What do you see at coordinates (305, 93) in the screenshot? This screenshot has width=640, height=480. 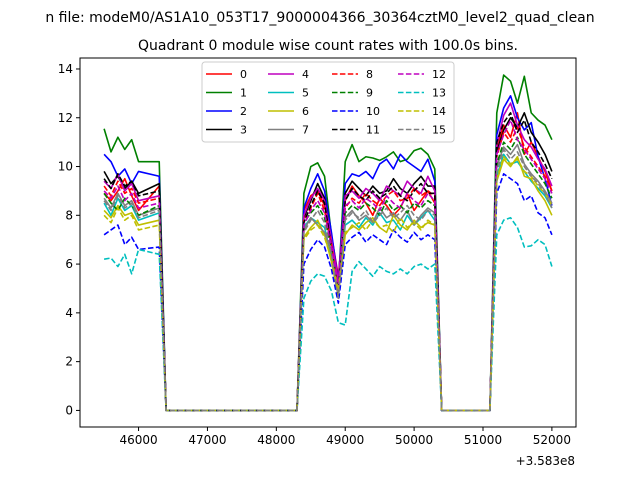 I see `legend-label-5: 5` at bounding box center [305, 93].